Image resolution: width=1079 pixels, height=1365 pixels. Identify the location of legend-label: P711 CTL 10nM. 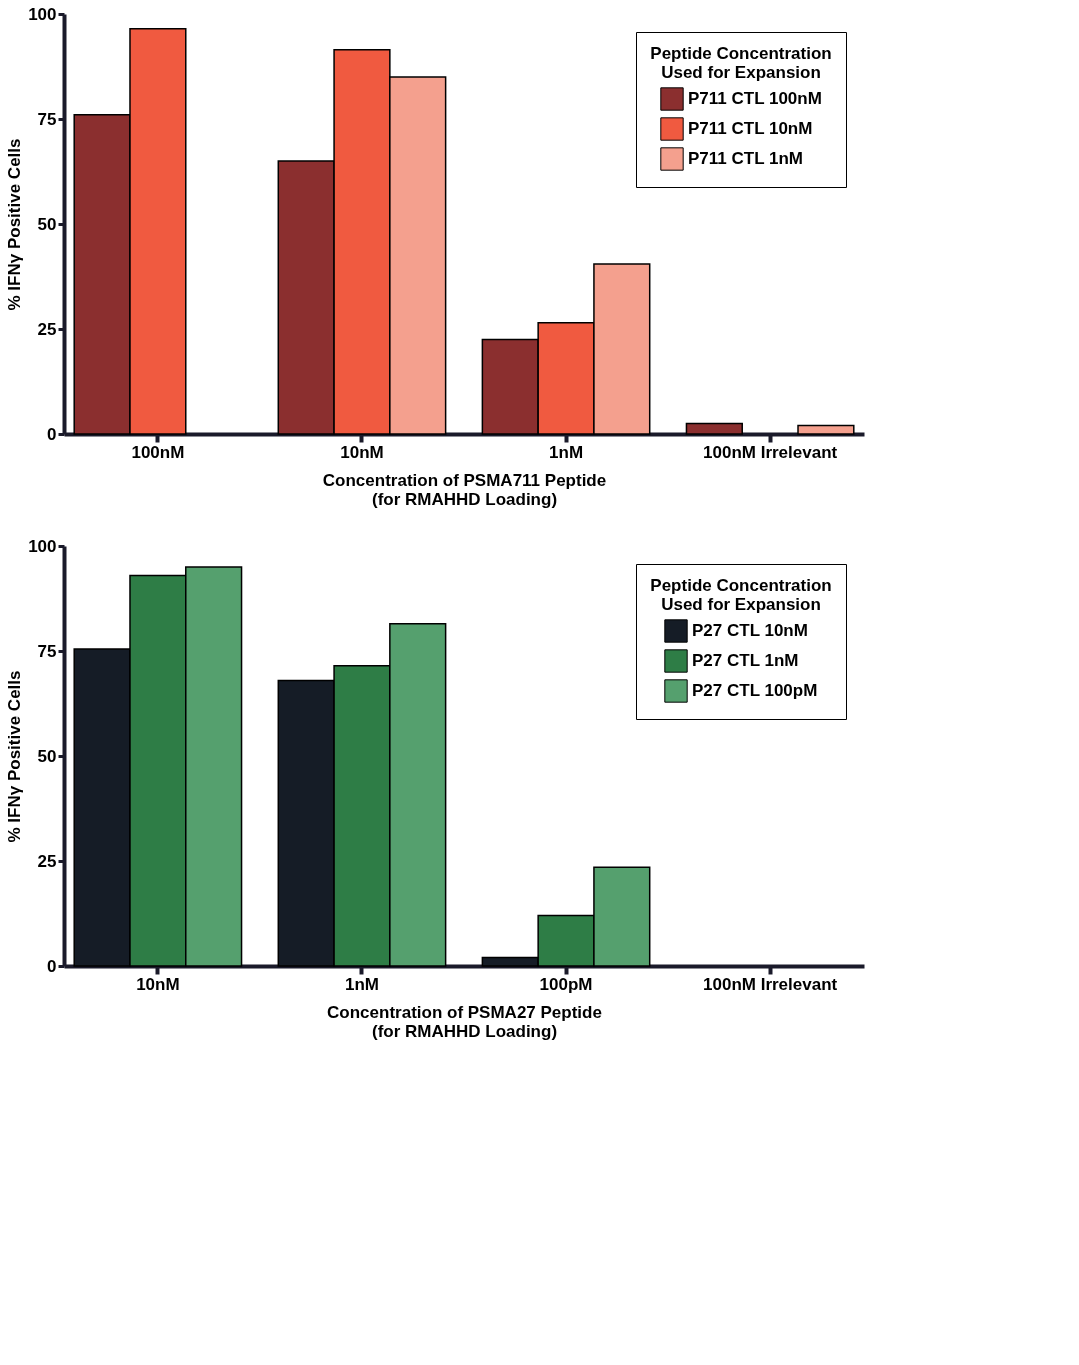
(750, 128).